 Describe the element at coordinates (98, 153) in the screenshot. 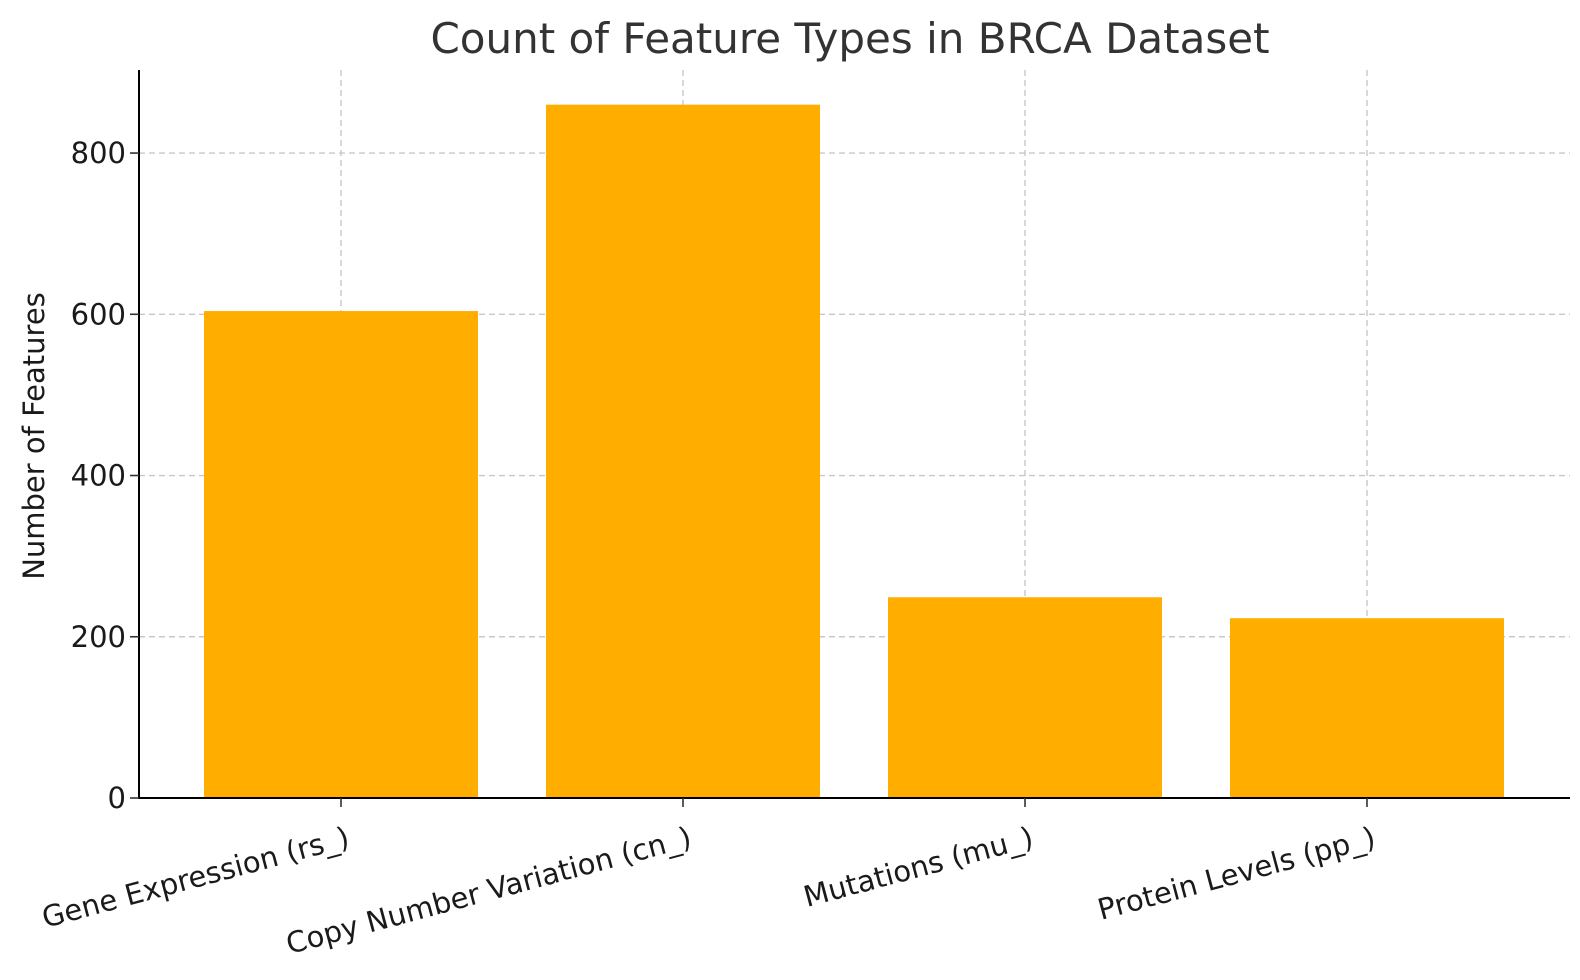

I see `y-tick-label: 800` at that location.